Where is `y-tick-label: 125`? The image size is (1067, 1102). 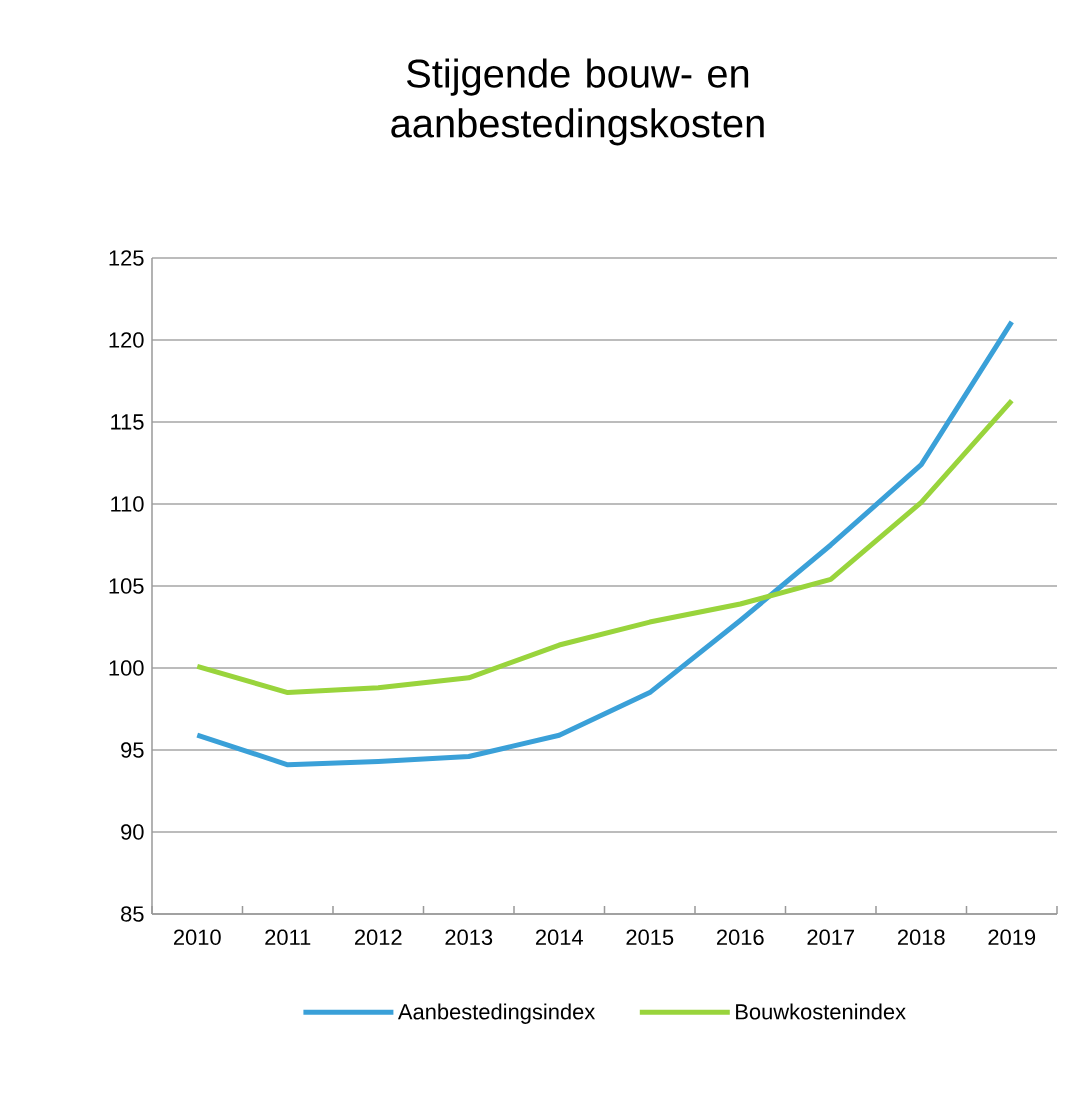 y-tick-label: 125 is located at coordinates (126, 258).